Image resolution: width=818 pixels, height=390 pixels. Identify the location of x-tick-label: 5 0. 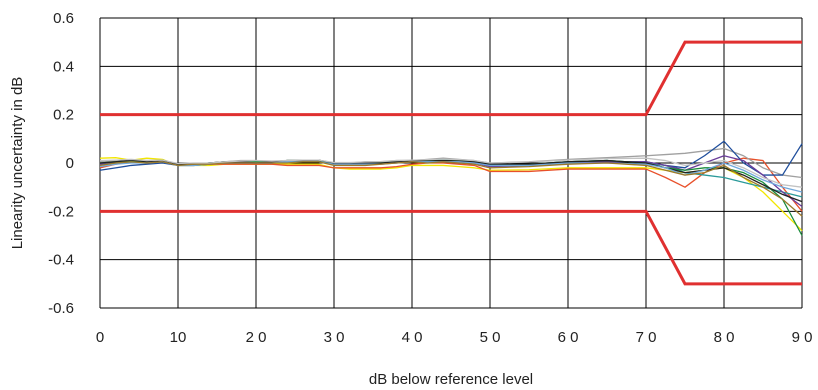
(490, 337).